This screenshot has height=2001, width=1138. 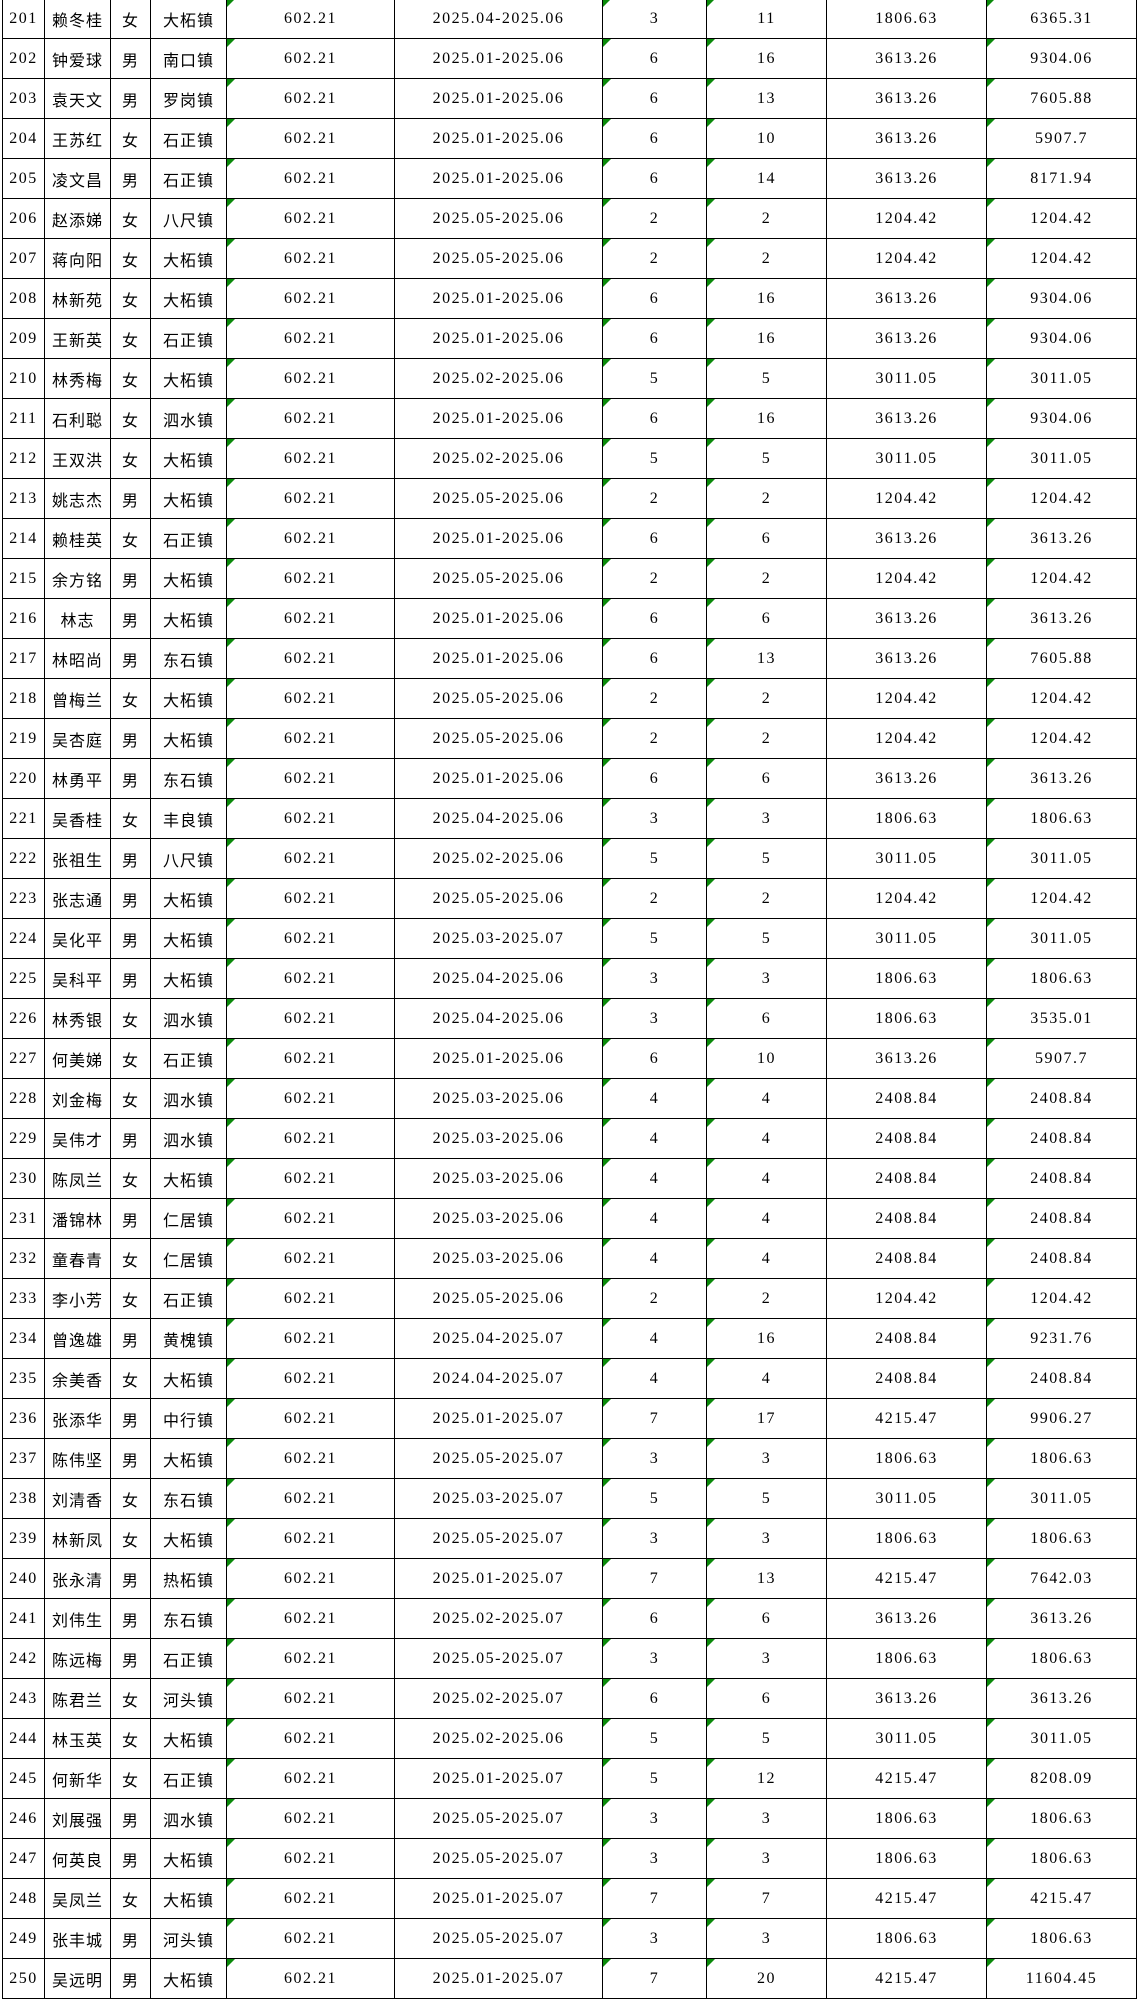 I want to click on cell-index: 207, so click(x=23, y=258).